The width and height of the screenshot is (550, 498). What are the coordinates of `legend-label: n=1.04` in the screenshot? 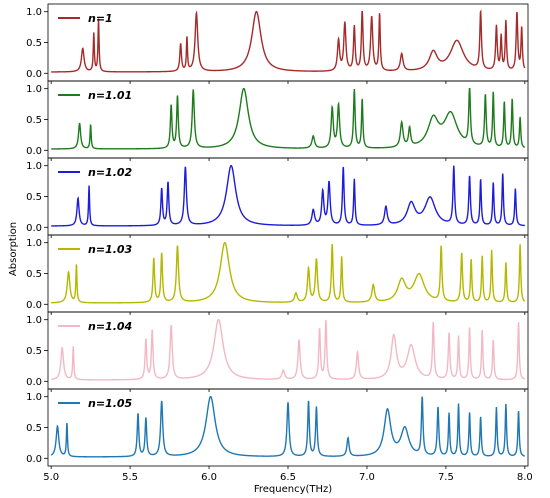 It's located at (110, 326).